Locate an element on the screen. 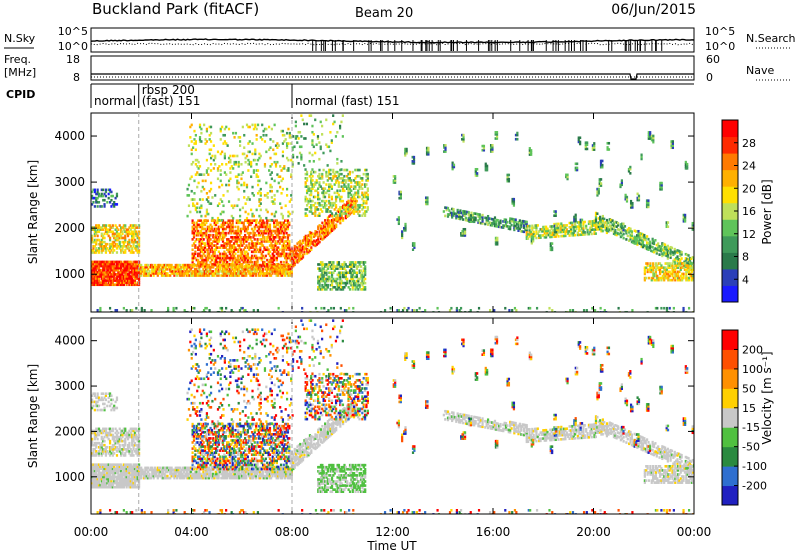 The height and width of the screenshot is (558, 800). nave-tick-high: 60 is located at coordinates (713, 59).